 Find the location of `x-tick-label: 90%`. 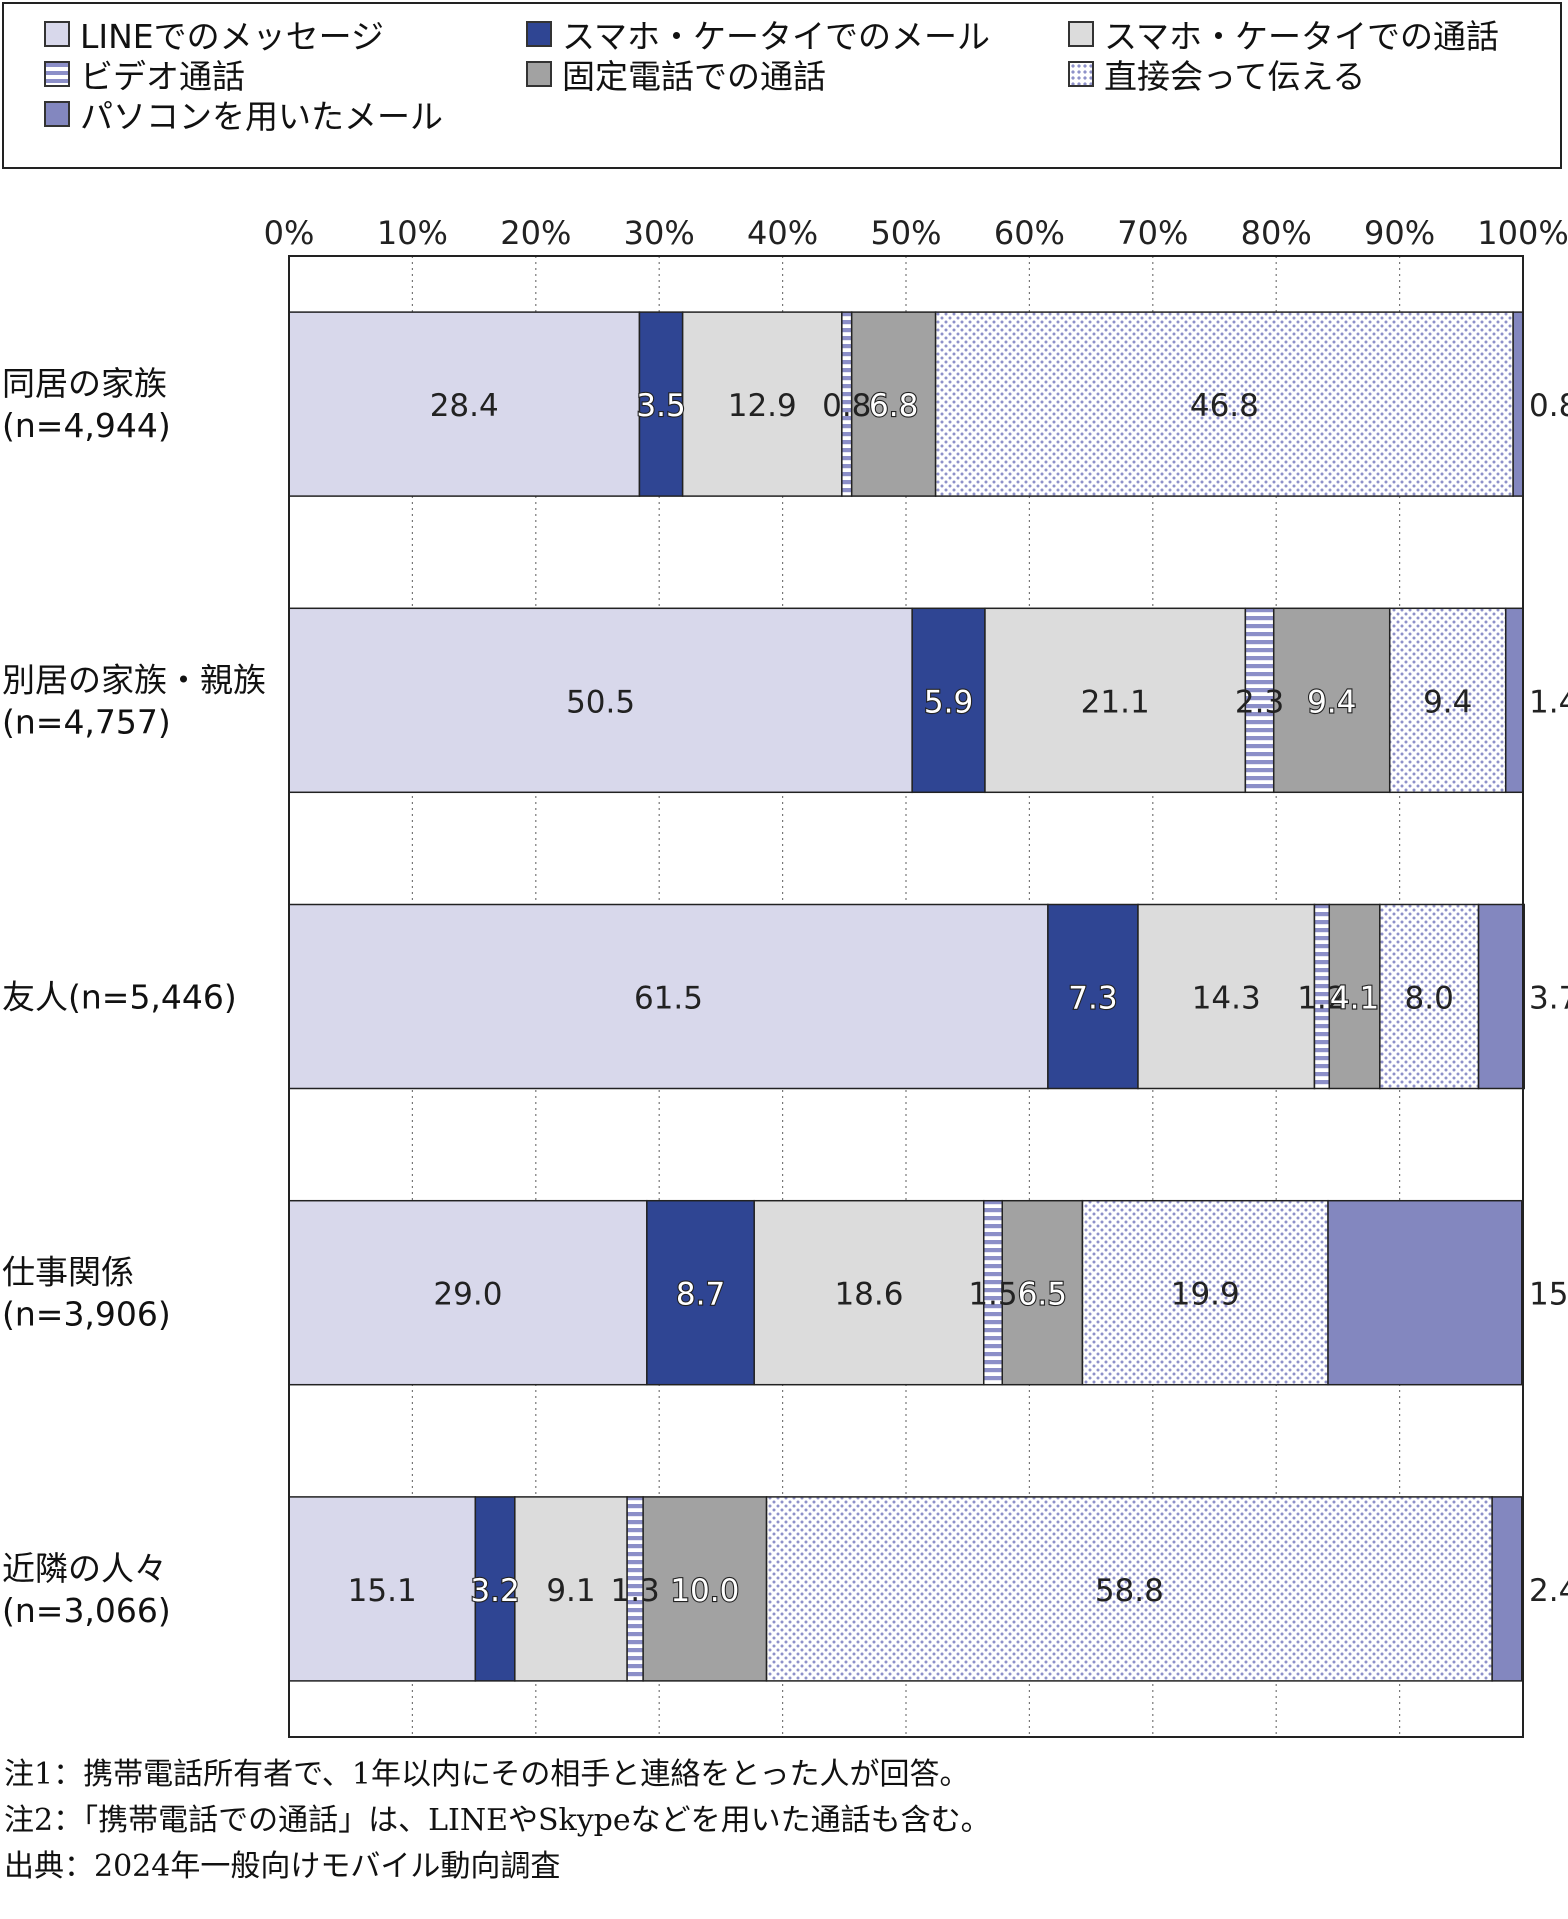

x-tick-label: 90% is located at coordinates (1399, 233).